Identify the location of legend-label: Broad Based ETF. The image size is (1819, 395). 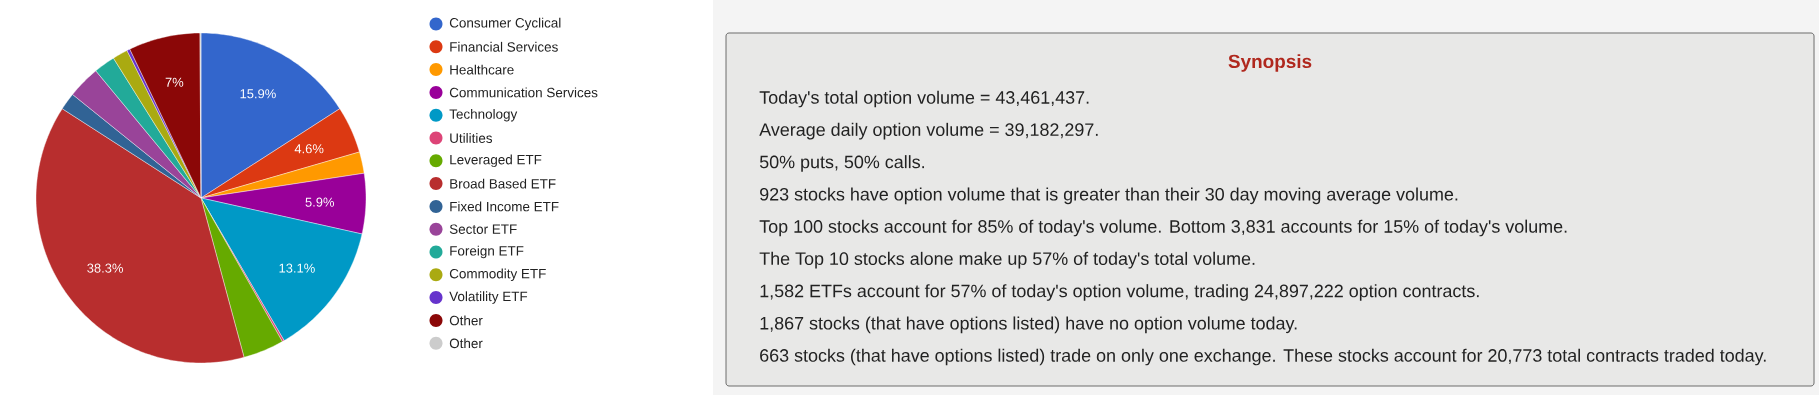
(503, 183).